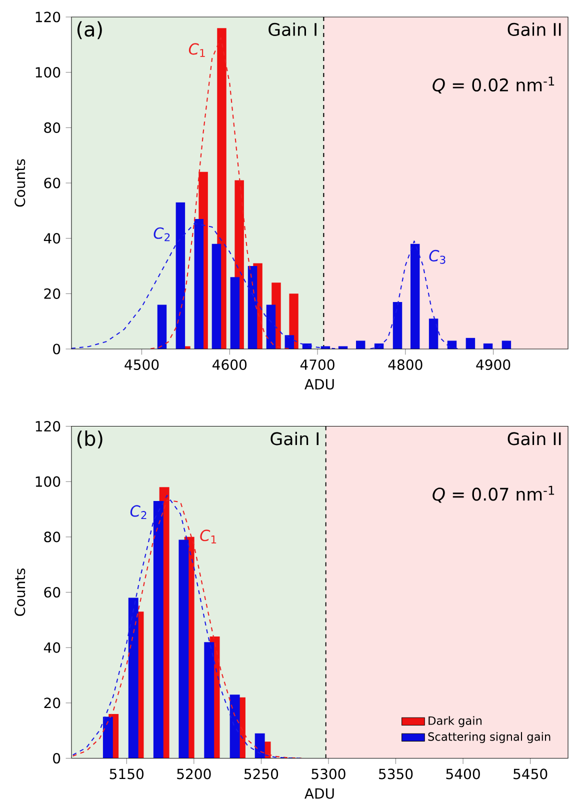  What do you see at coordinates (489, 738) in the screenshot?
I see `legend-label: Scattering signal gain` at bounding box center [489, 738].